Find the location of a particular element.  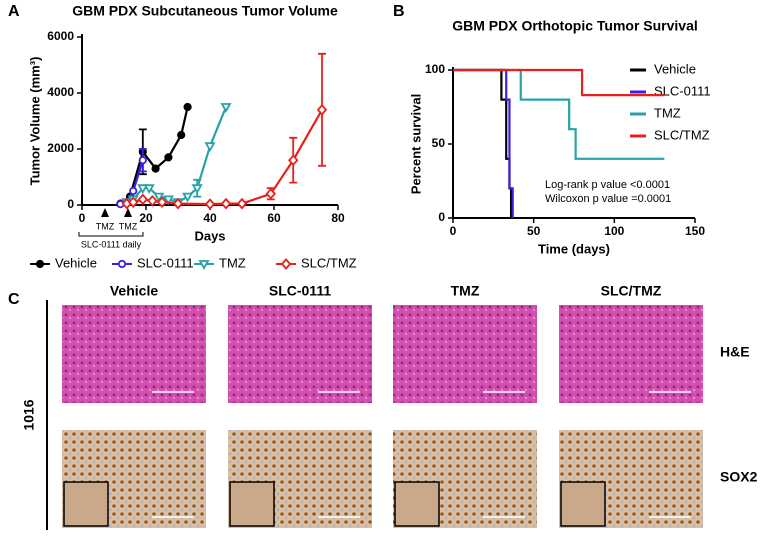

bracket is located at coordinates (111, 234).